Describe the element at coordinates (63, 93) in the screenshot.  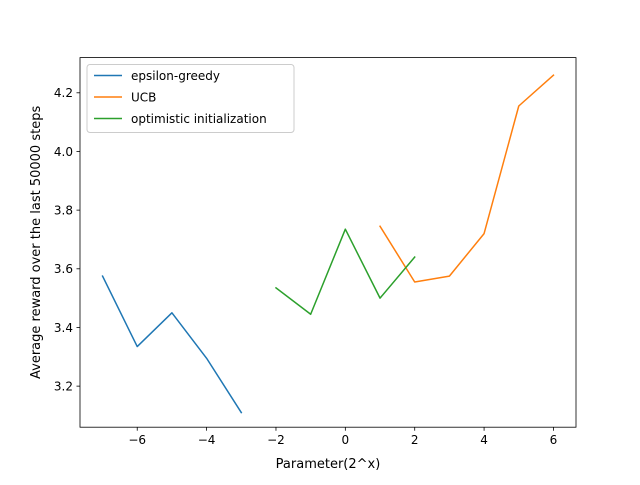
I see `y-tick-label: 4.2` at that location.